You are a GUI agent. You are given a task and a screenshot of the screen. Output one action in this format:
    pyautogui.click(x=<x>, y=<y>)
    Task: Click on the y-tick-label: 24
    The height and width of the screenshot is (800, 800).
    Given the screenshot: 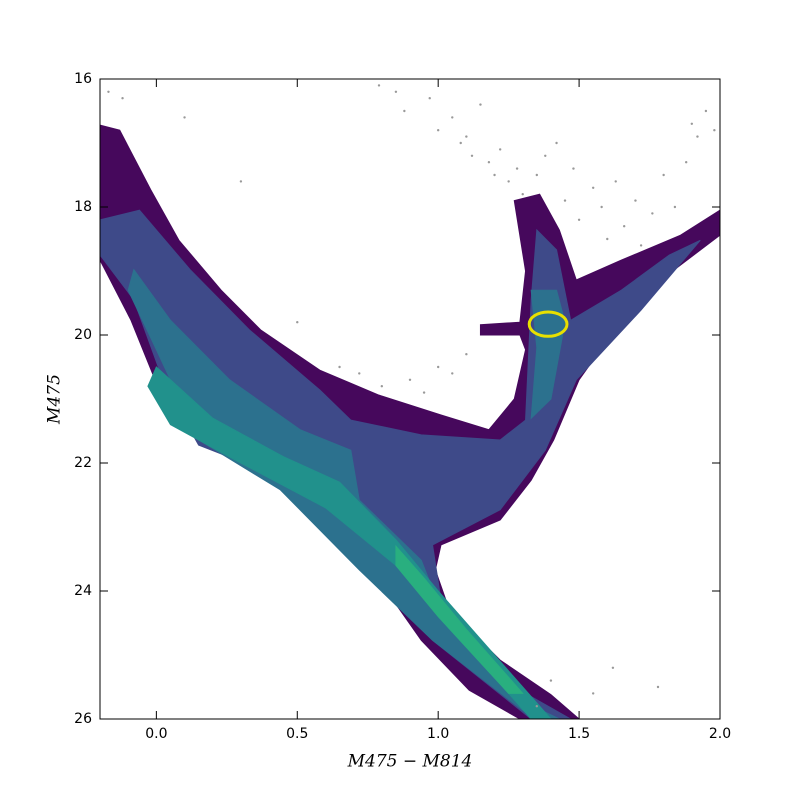 What is the action you would take?
    pyautogui.click(x=83, y=591)
    